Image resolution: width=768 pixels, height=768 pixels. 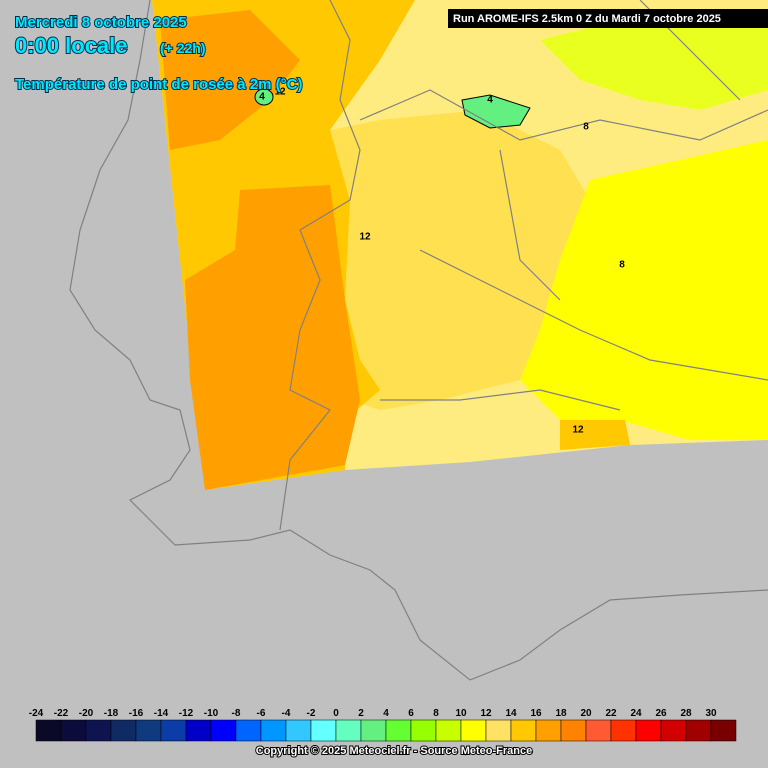 What do you see at coordinates (136, 713) in the screenshot?
I see `legend-label: -16` at bounding box center [136, 713].